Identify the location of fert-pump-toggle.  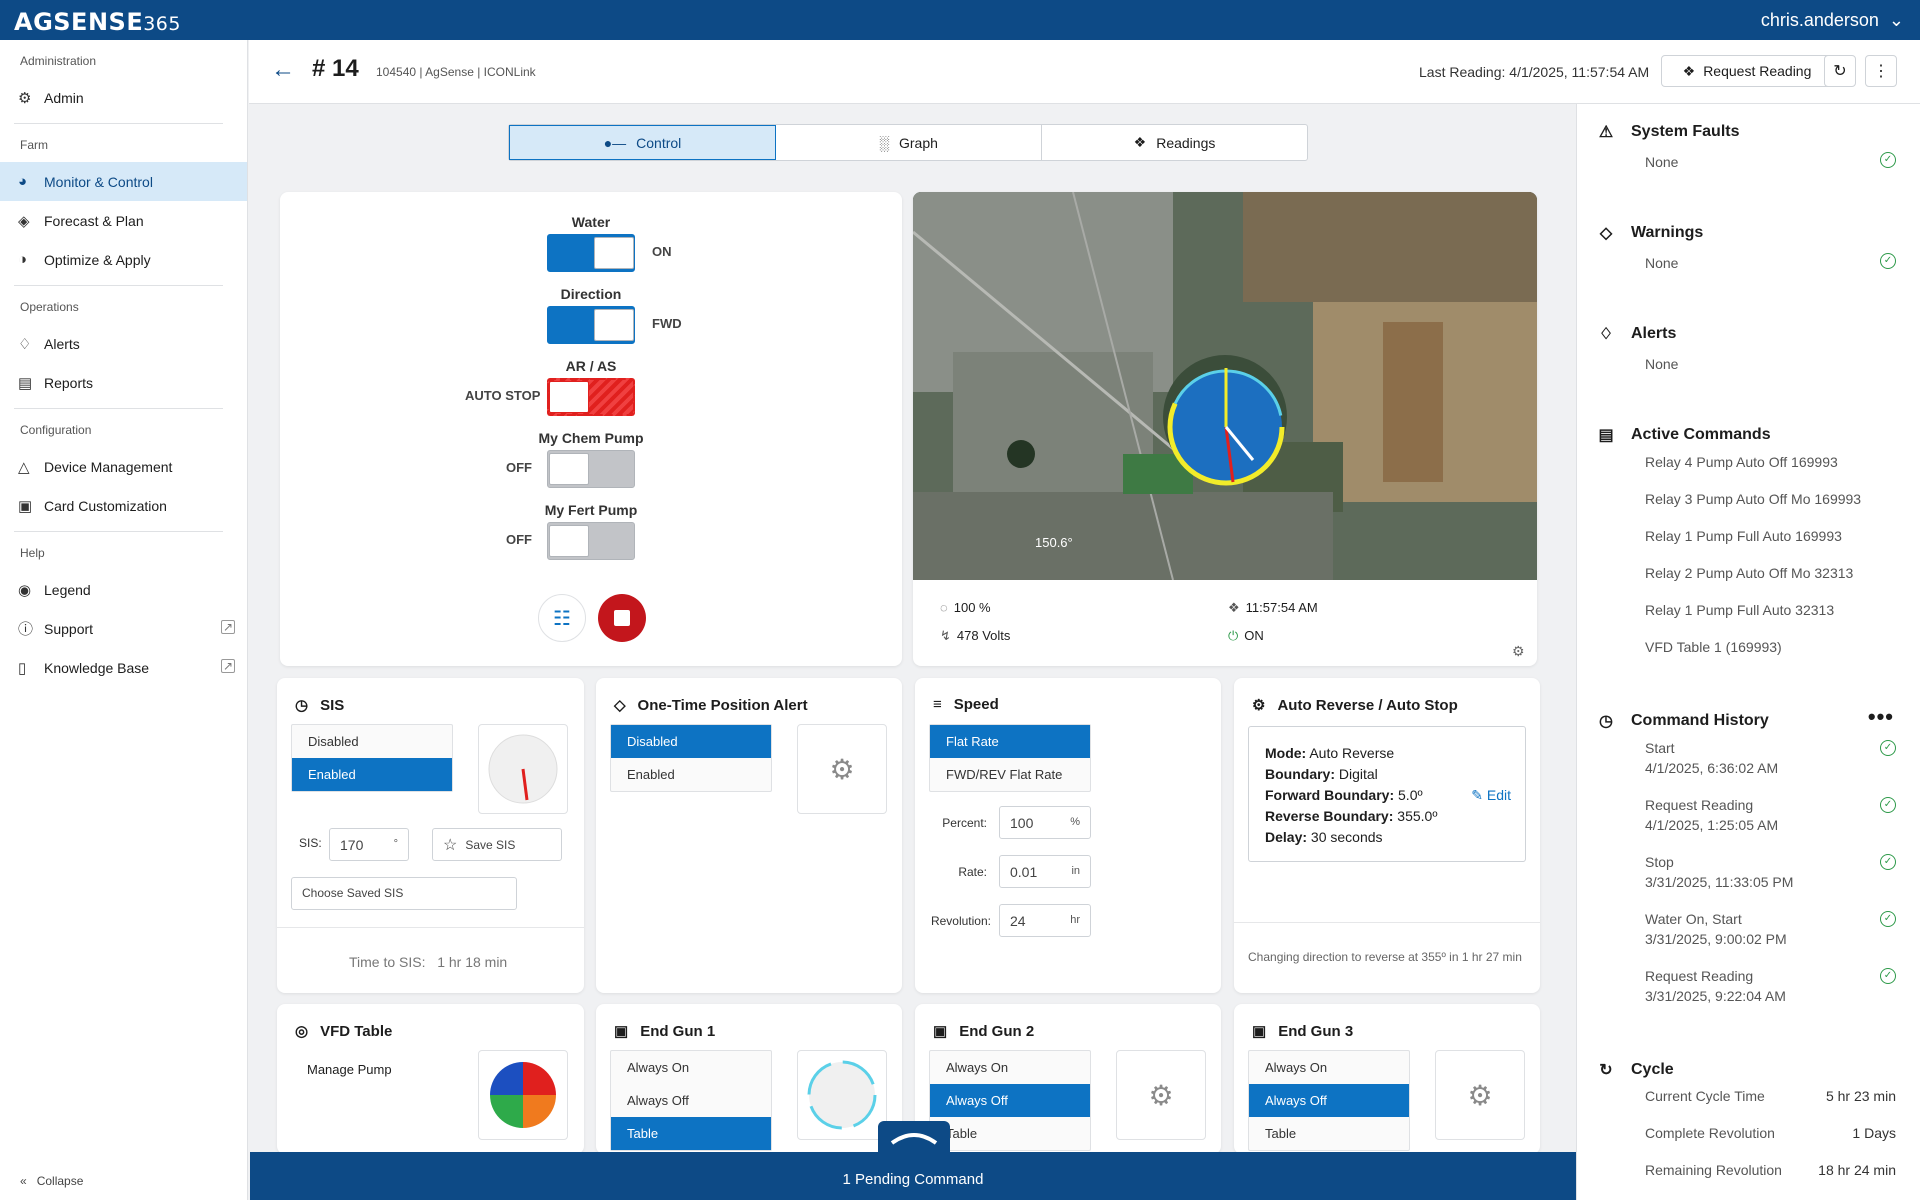
(591, 541).